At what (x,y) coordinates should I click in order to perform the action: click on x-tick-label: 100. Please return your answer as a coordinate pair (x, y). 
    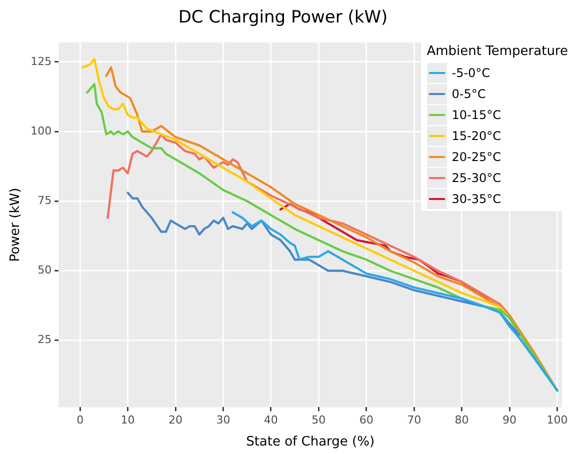
    Looking at the image, I should click on (557, 420).